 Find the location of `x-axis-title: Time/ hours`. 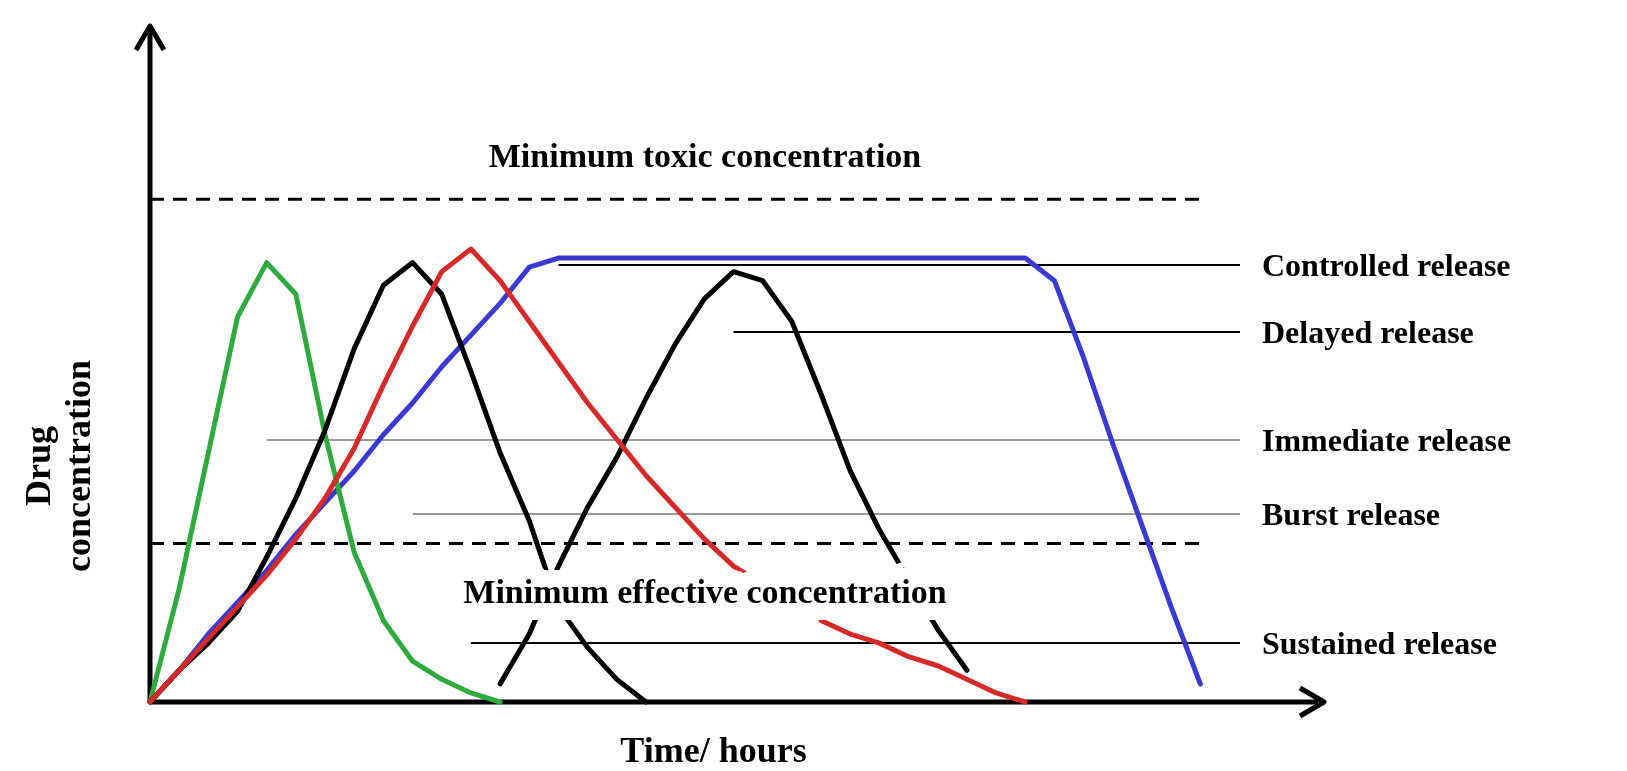

x-axis-title: Time/ hours is located at coordinates (713, 750).